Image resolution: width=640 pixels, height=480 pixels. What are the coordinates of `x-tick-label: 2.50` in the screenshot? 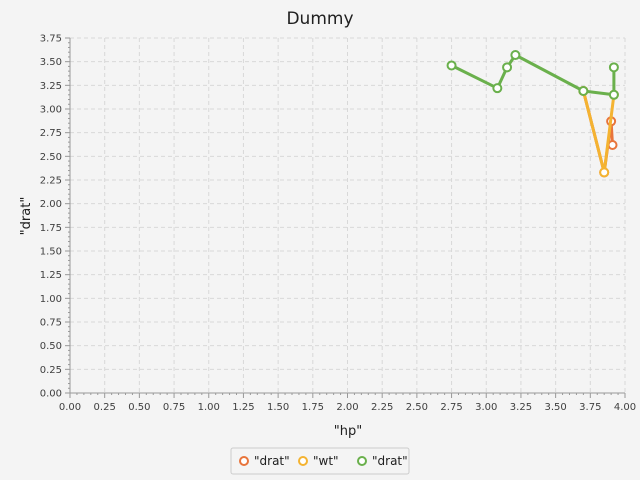 It's located at (417, 407).